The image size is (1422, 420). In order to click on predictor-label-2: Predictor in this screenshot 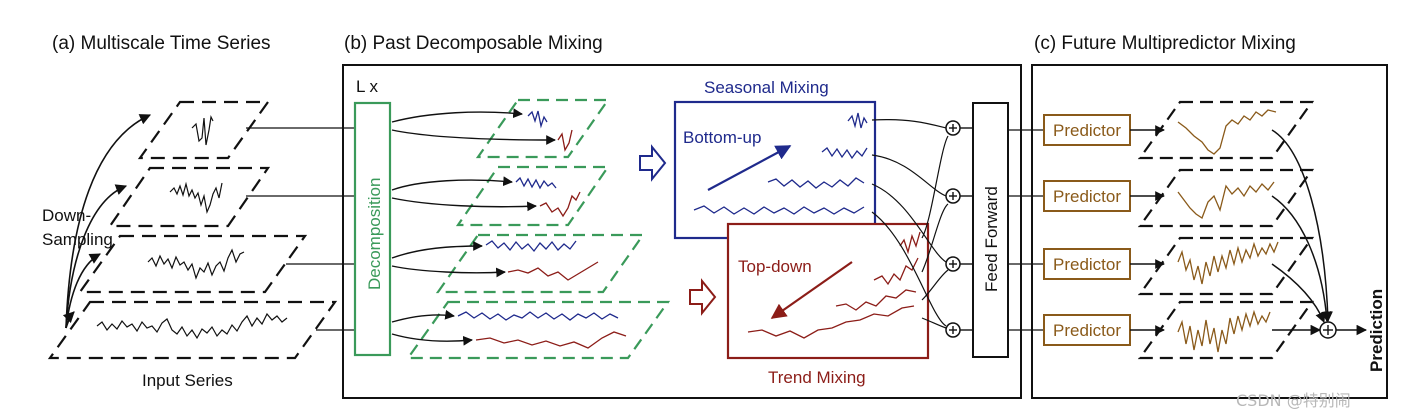, I will do `click(1087, 196)`.